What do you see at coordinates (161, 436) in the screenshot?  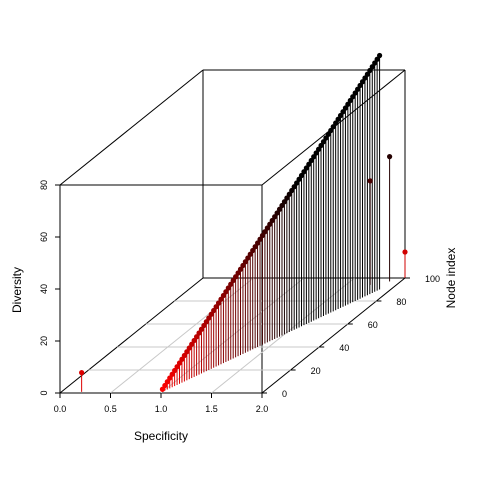 I see `x-axis-title: Specificity` at bounding box center [161, 436].